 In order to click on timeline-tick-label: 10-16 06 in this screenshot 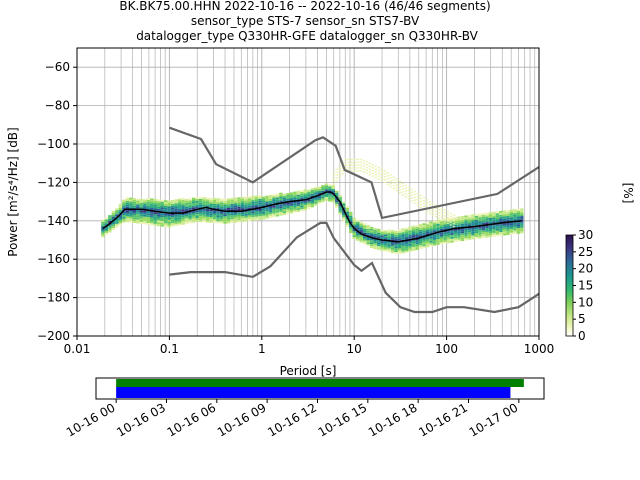, I will do `click(192, 419)`.